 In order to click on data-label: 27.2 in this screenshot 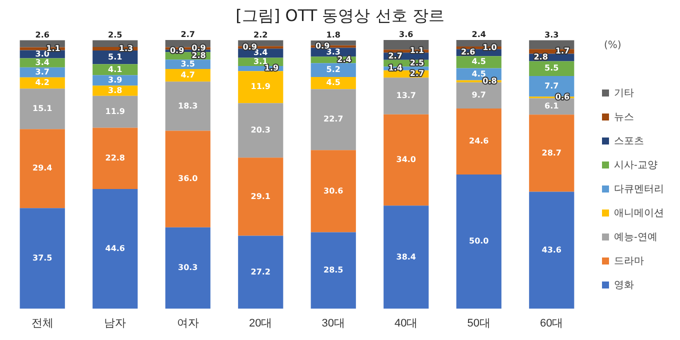, I will do `click(260, 271)`.